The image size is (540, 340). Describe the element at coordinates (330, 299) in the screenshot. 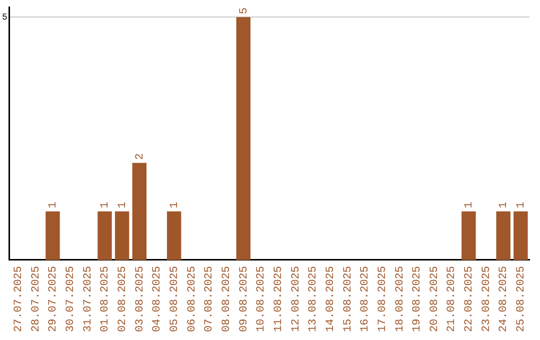

I see `x-tick-label: 14.08.2025` at that location.